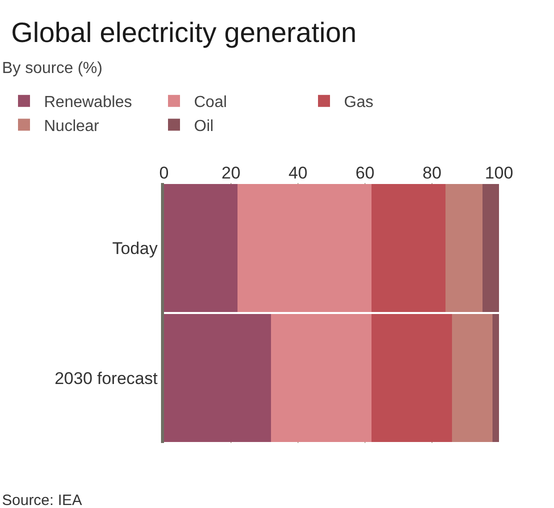 The height and width of the screenshot is (508, 554). Describe the element at coordinates (106, 378) in the screenshot. I see `y-tick-label: 2030 forecast` at that location.